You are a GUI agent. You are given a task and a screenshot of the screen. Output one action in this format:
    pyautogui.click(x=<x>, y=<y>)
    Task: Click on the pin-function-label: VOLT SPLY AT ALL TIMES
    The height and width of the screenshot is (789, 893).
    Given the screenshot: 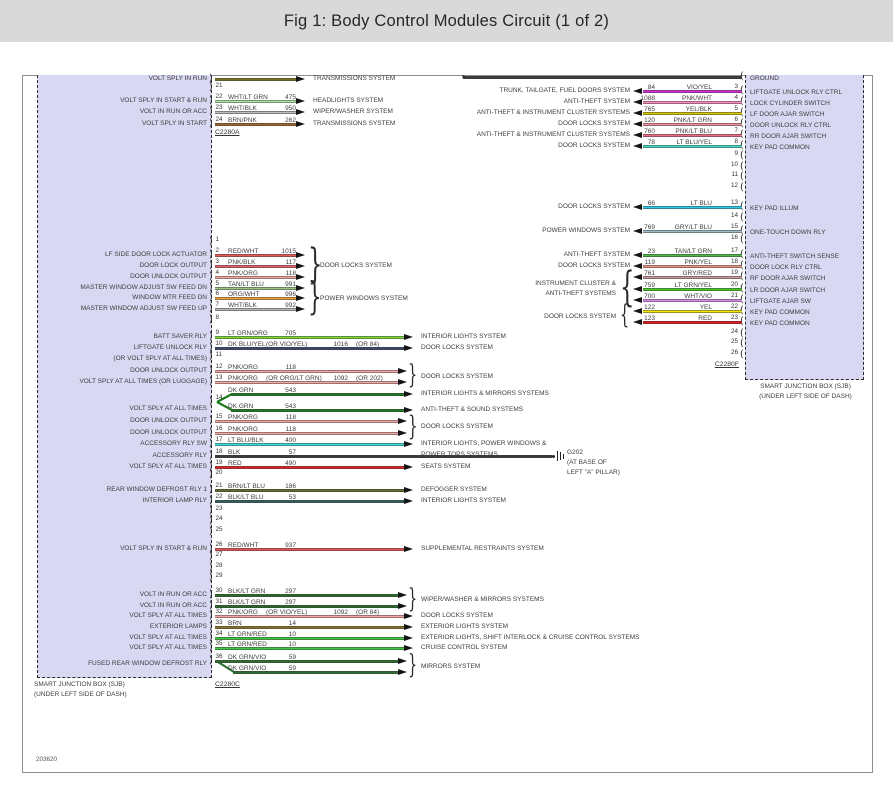 What is the action you would take?
    pyautogui.click(x=168, y=466)
    